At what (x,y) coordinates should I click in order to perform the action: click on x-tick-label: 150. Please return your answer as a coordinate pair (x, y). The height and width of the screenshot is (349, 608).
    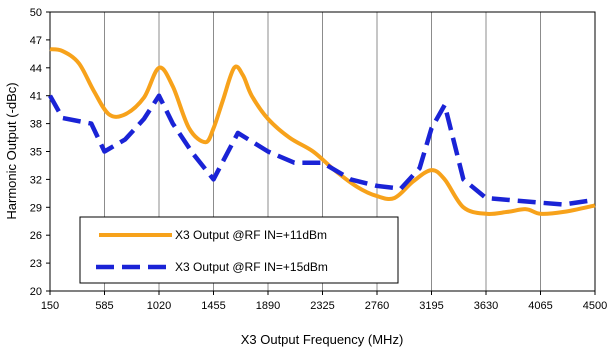
    Looking at the image, I should click on (50, 306).